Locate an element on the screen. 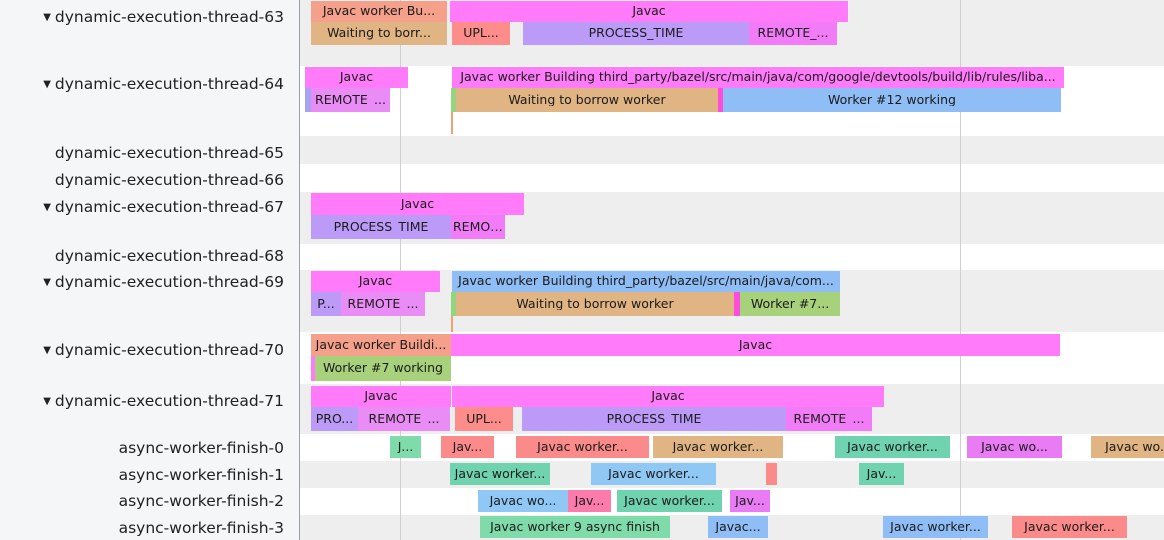 The width and height of the screenshot is (1164, 540). trace-slice: Javac worker 9 async finish is located at coordinates (575, 527).